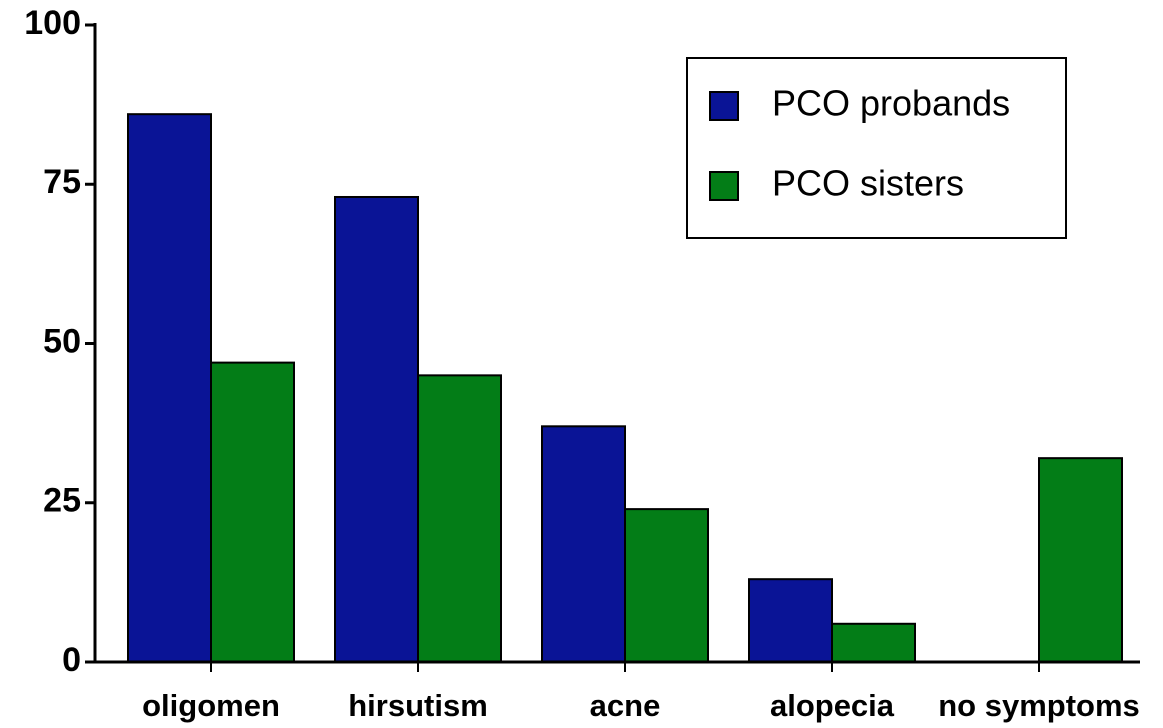  What do you see at coordinates (71, 660) in the screenshot?
I see `y-tick-label: 0` at bounding box center [71, 660].